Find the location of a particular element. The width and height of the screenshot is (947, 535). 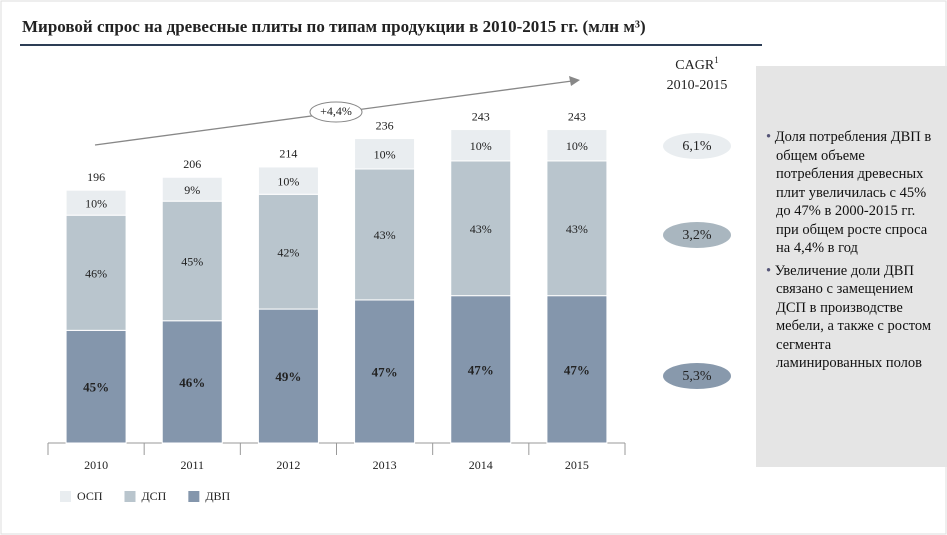

total-label: 236 is located at coordinates (385, 125).